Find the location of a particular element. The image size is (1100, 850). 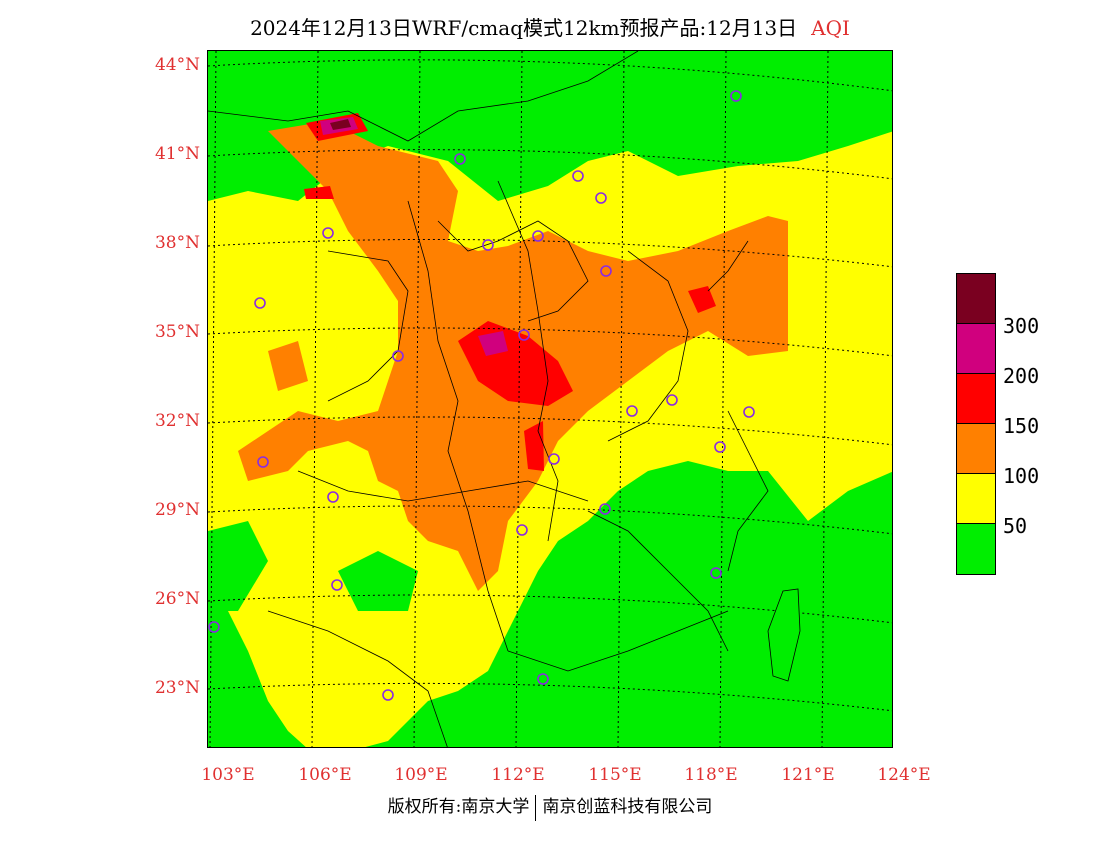

lon-label-109: 109°E is located at coordinates (421, 775).